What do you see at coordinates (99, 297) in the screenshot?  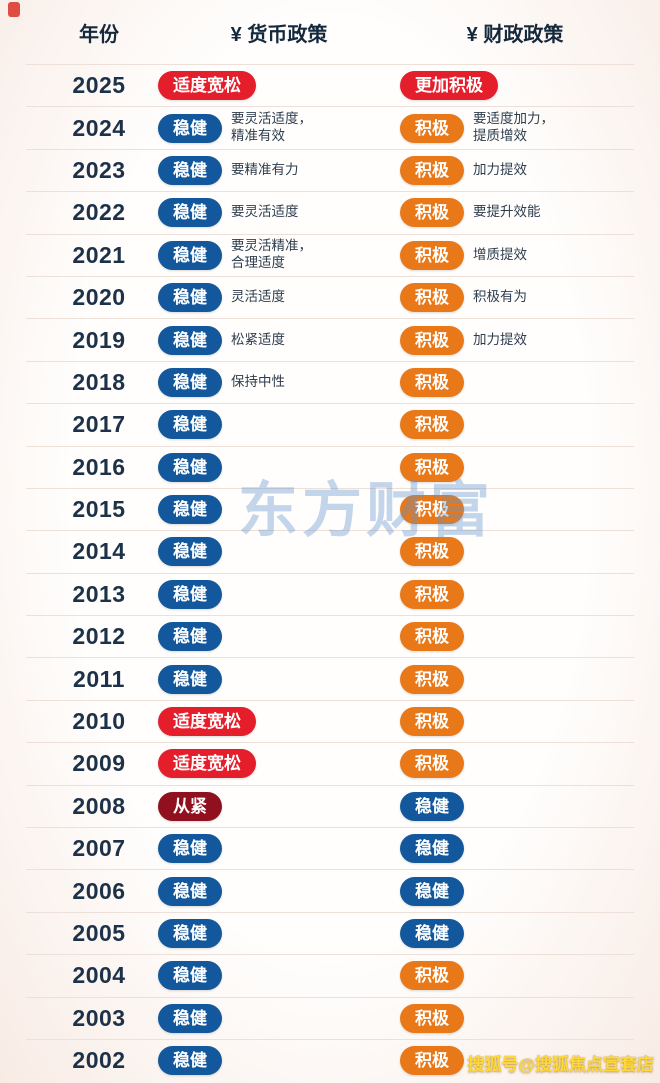 I see `year-cell: 2020` at bounding box center [99, 297].